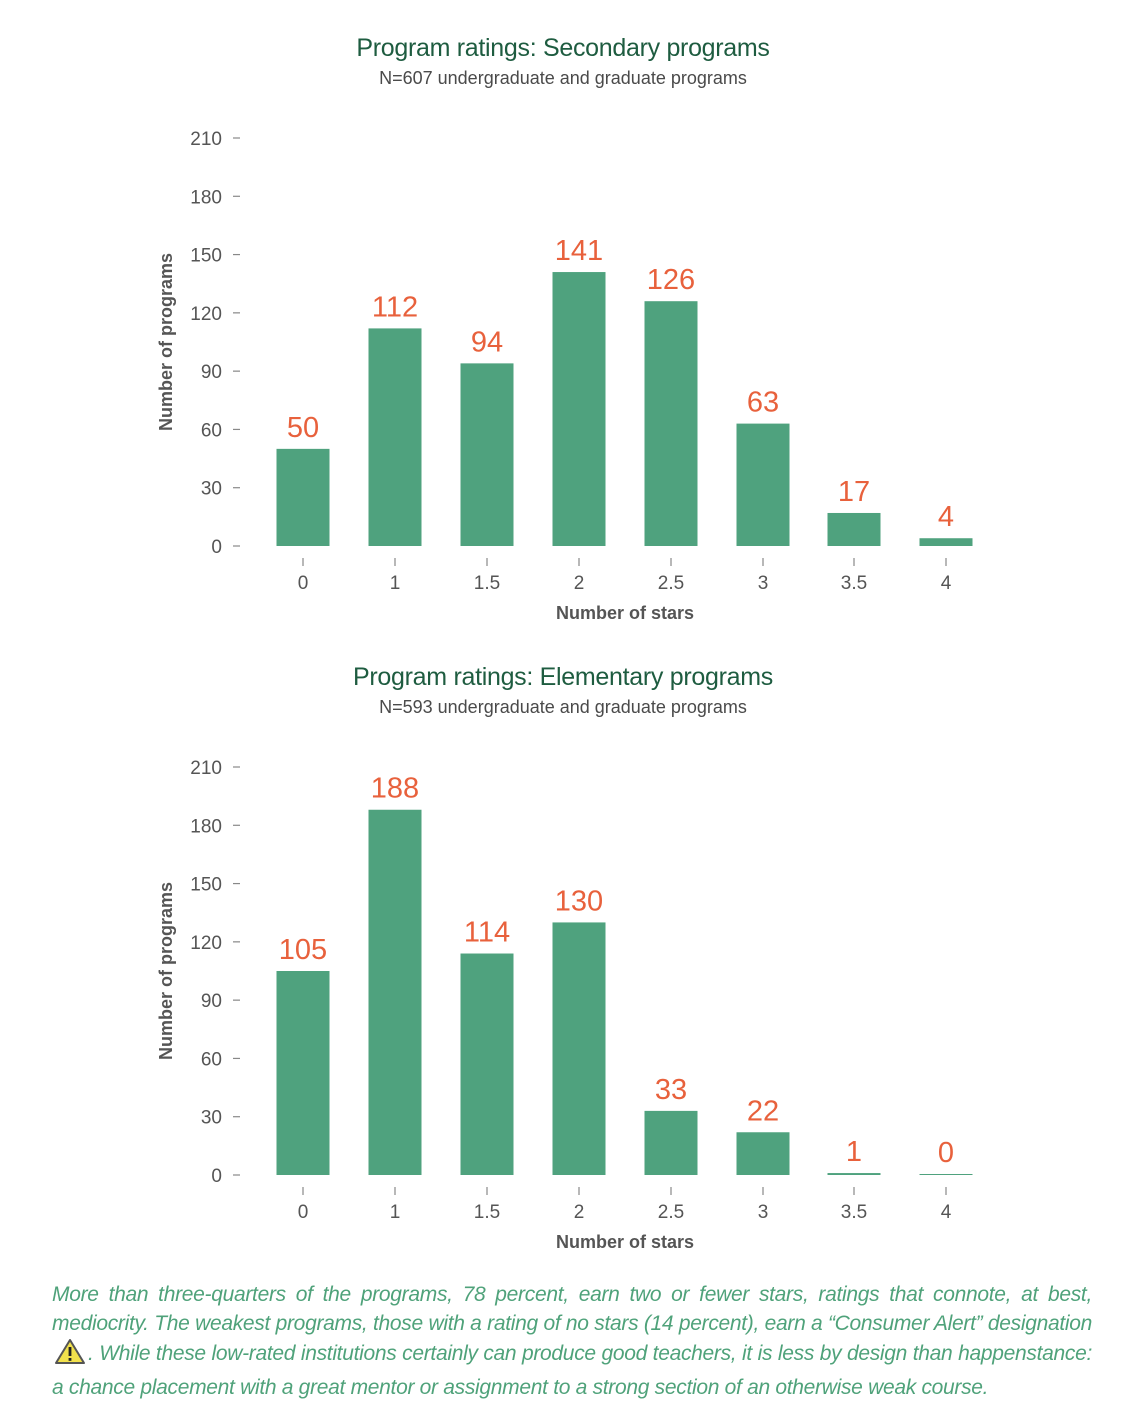 The image size is (1126, 1424). I want to click on warning-triangle-icon, so click(70, 1355).